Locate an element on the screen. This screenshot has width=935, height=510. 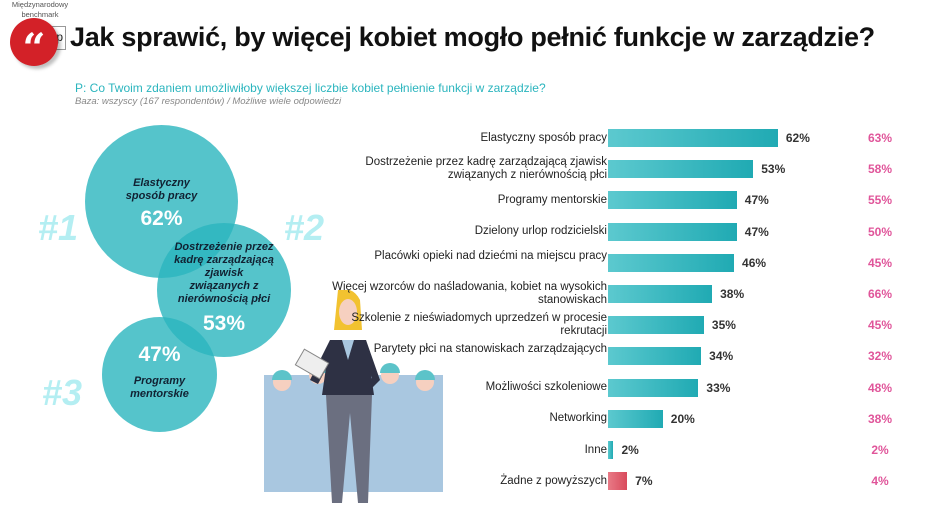
top1-bubble: Elastyczny sposób pracy 62% is located at coordinates (161, 201).